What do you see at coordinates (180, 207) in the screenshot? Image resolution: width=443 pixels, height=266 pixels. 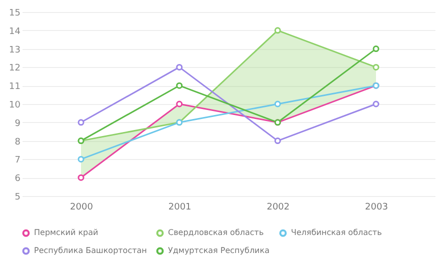 I see `x-tick-label: 2001` at bounding box center [180, 207].